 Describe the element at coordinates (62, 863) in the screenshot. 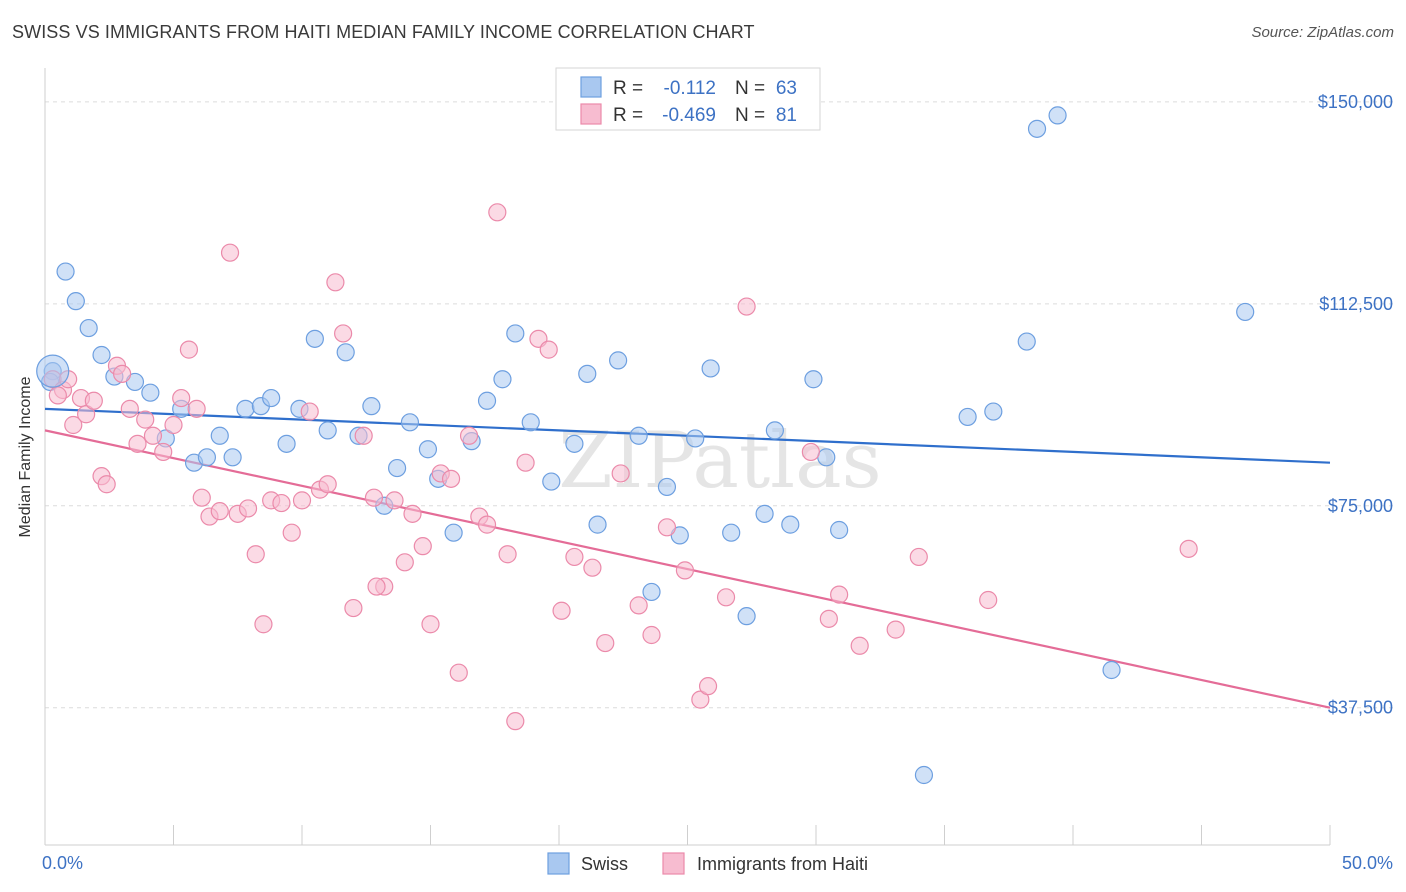

I see `x-tick-label: 0.0%` at that location.